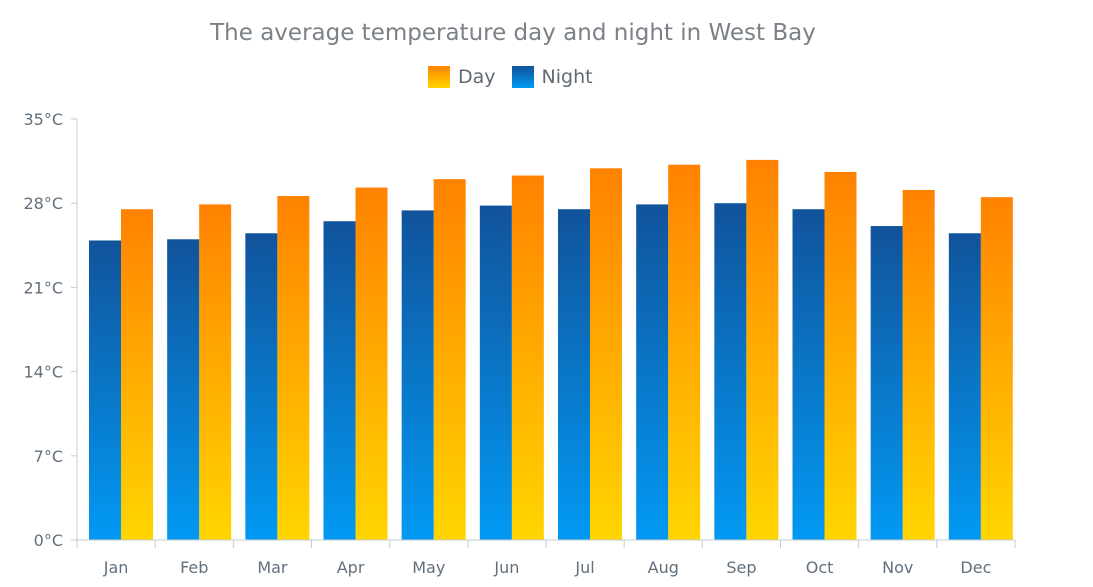 This screenshot has width=1093, height=587. I want to click on x-tick-label: Nov, so click(897, 567).